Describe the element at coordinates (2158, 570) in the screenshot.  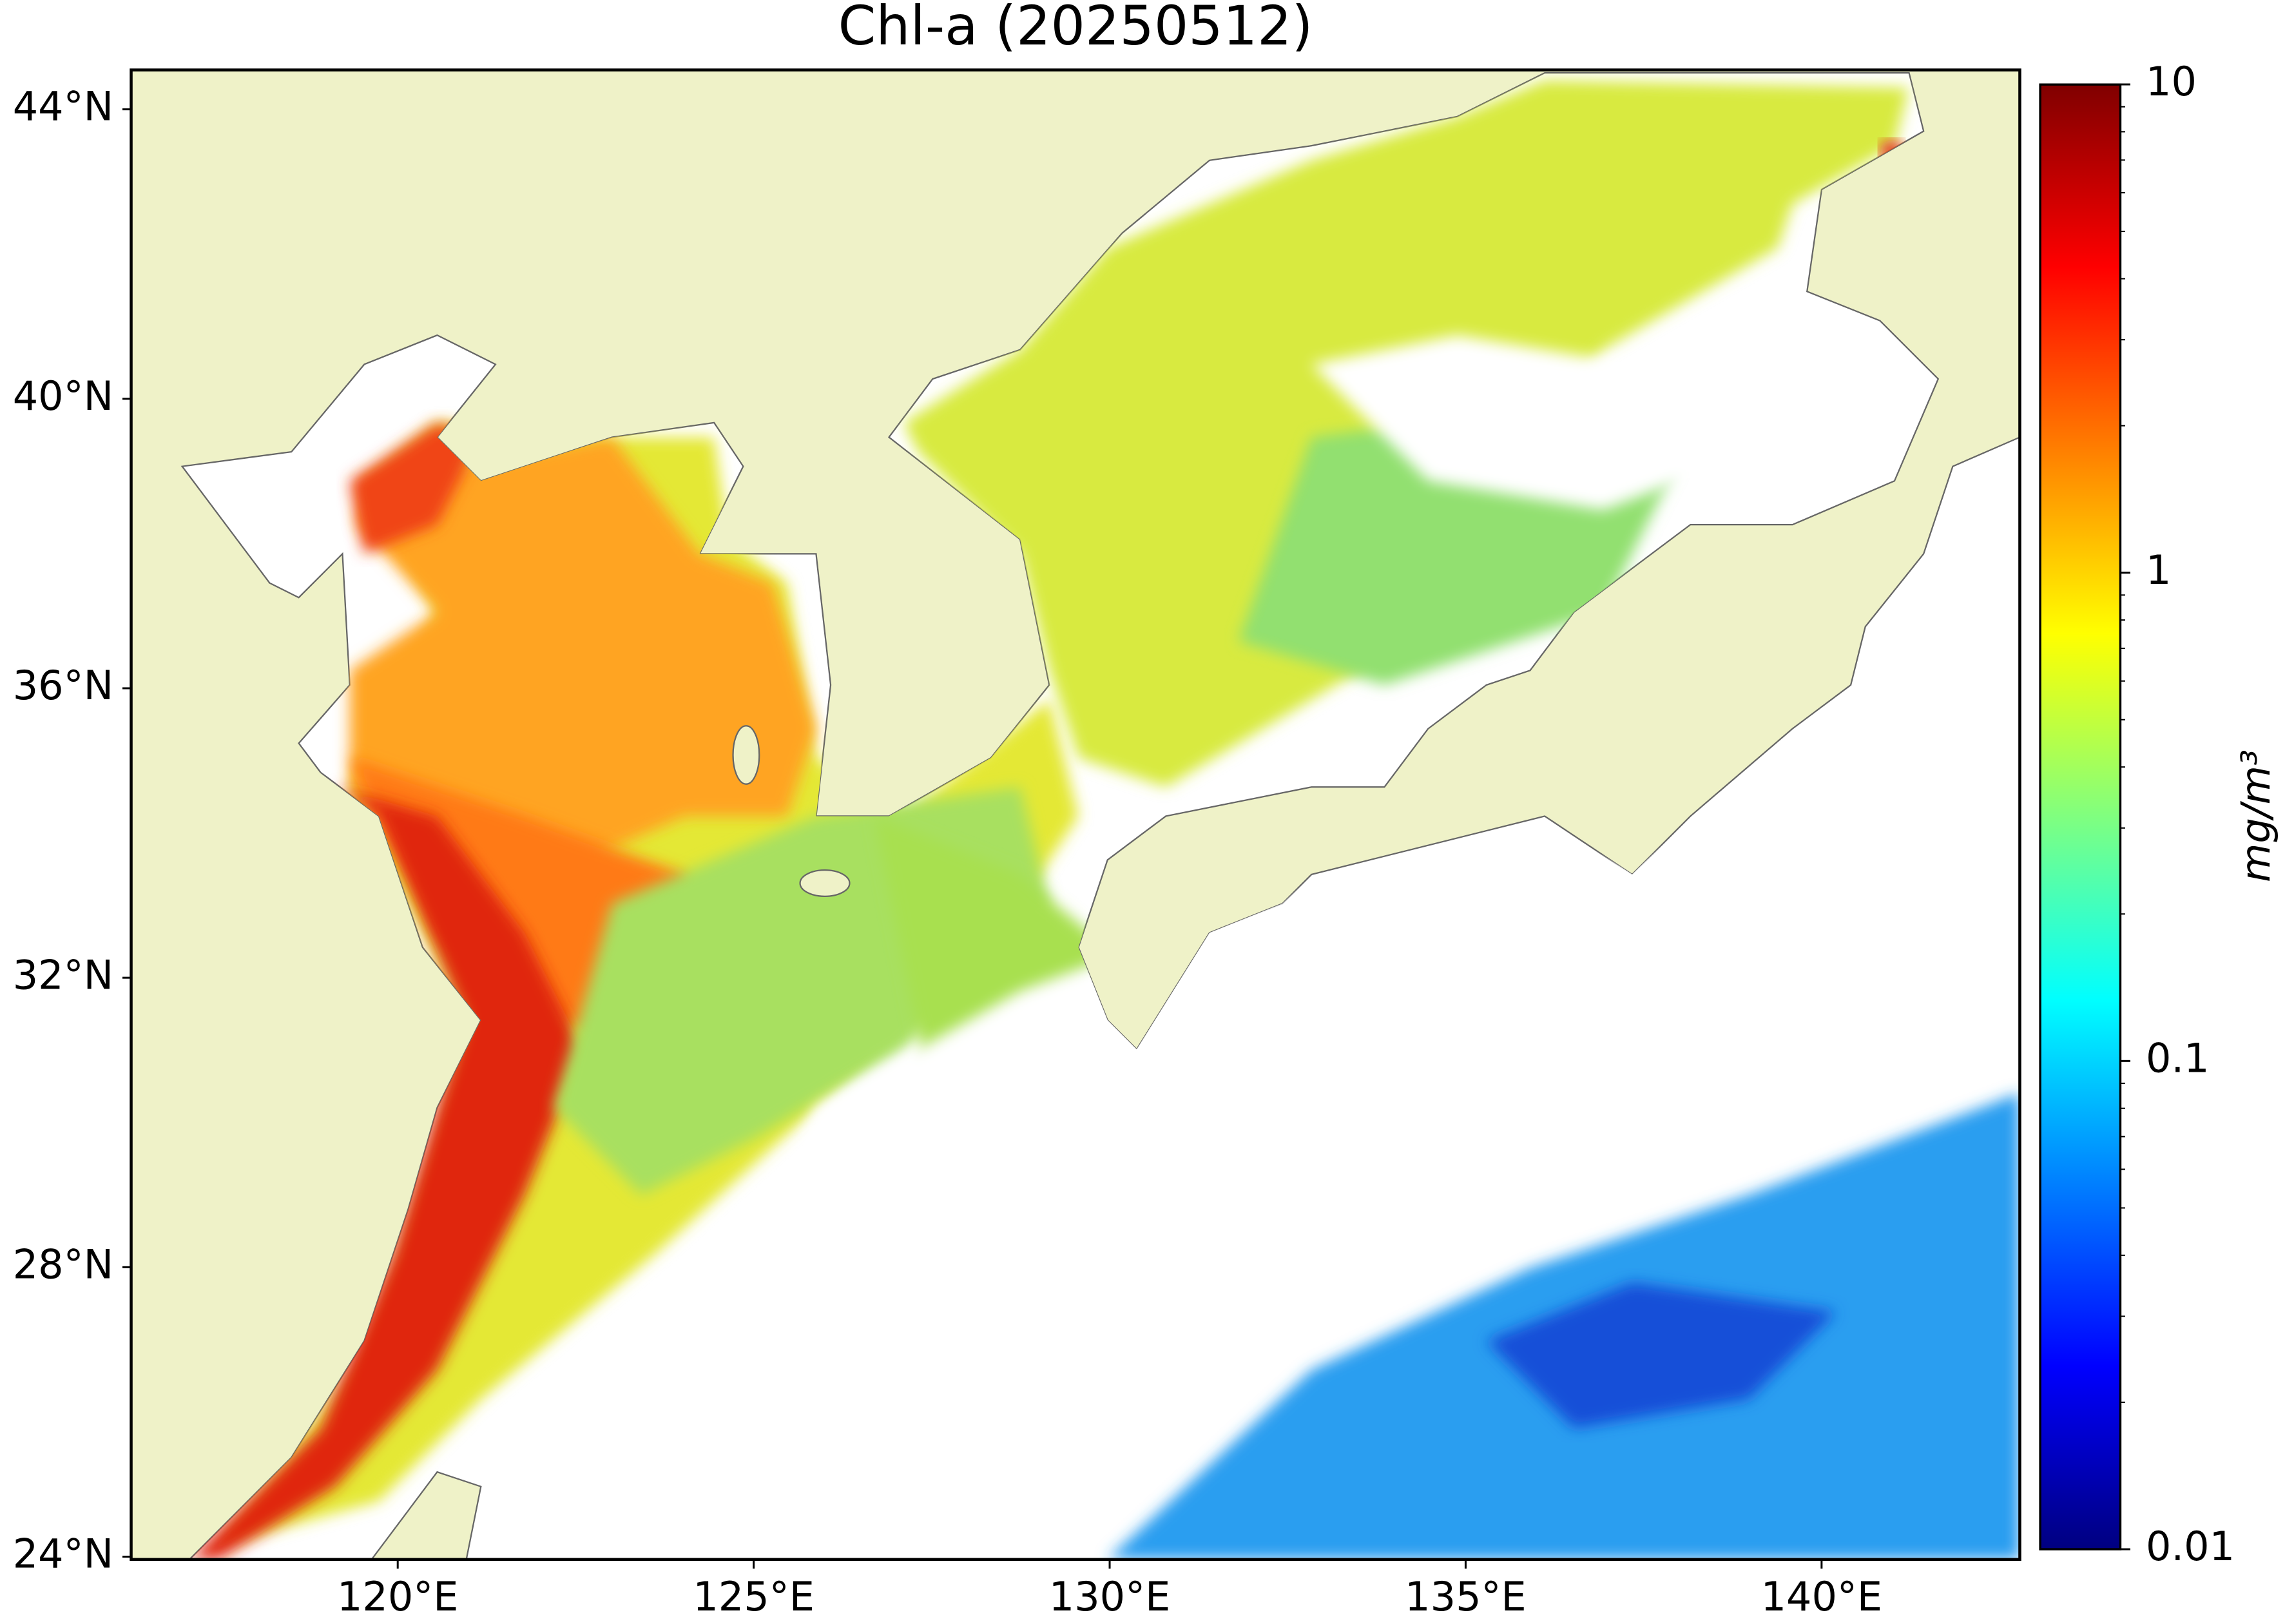
I see `colorbar-tick-label: 1` at that location.